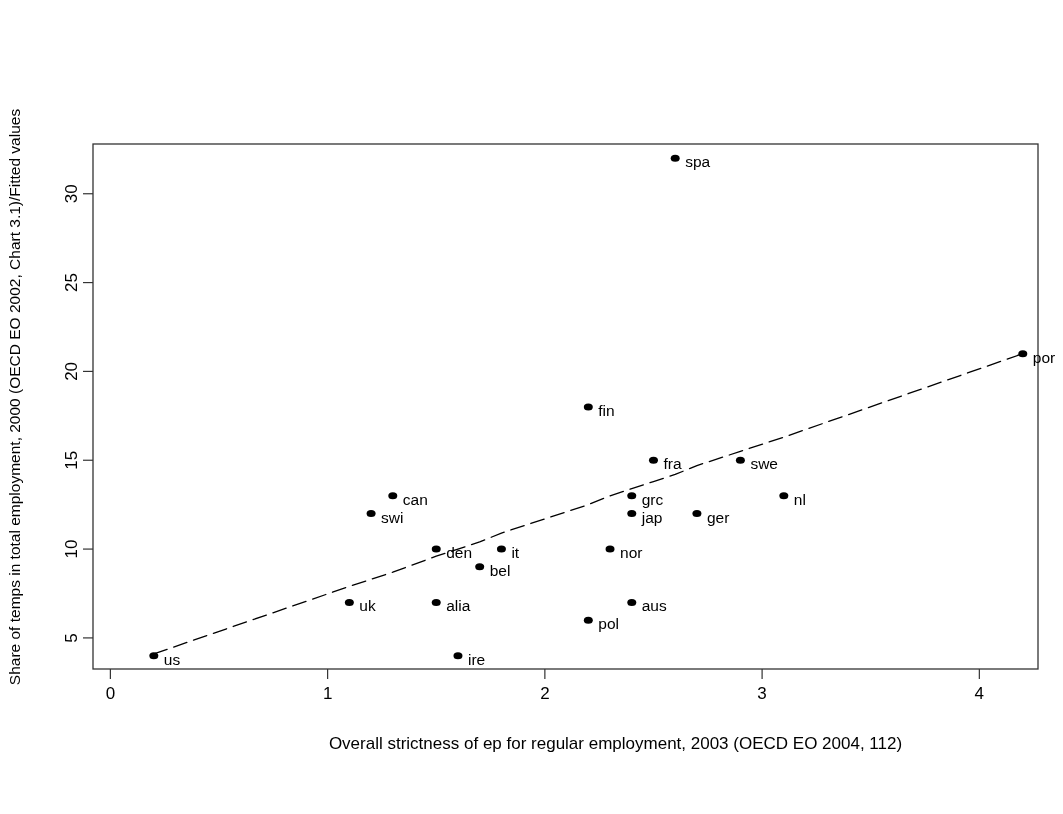 This screenshot has width=1063, height=814. I want to click on annotation: us, so click(172, 659).